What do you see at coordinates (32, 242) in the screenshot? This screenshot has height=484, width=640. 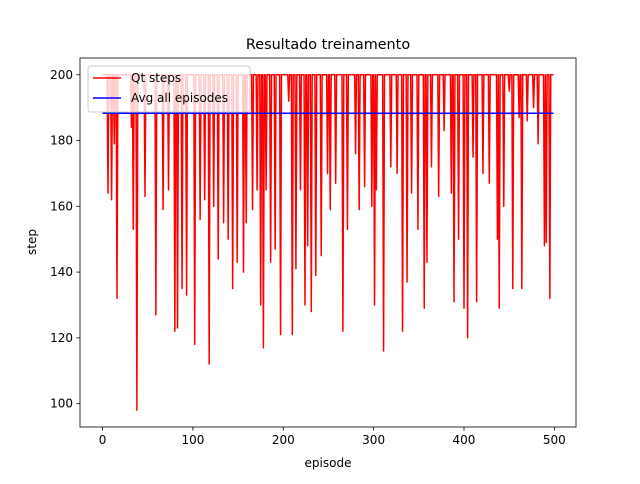 I see `y-axis-label: step` at bounding box center [32, 242].